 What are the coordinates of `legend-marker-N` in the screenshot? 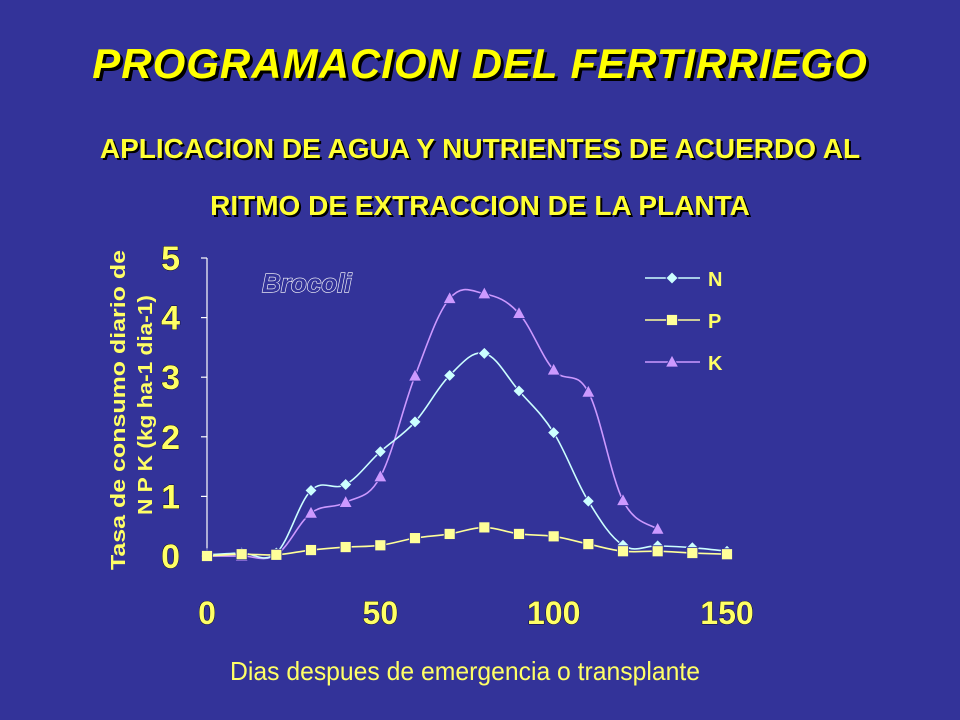 It's located at (672, 278).